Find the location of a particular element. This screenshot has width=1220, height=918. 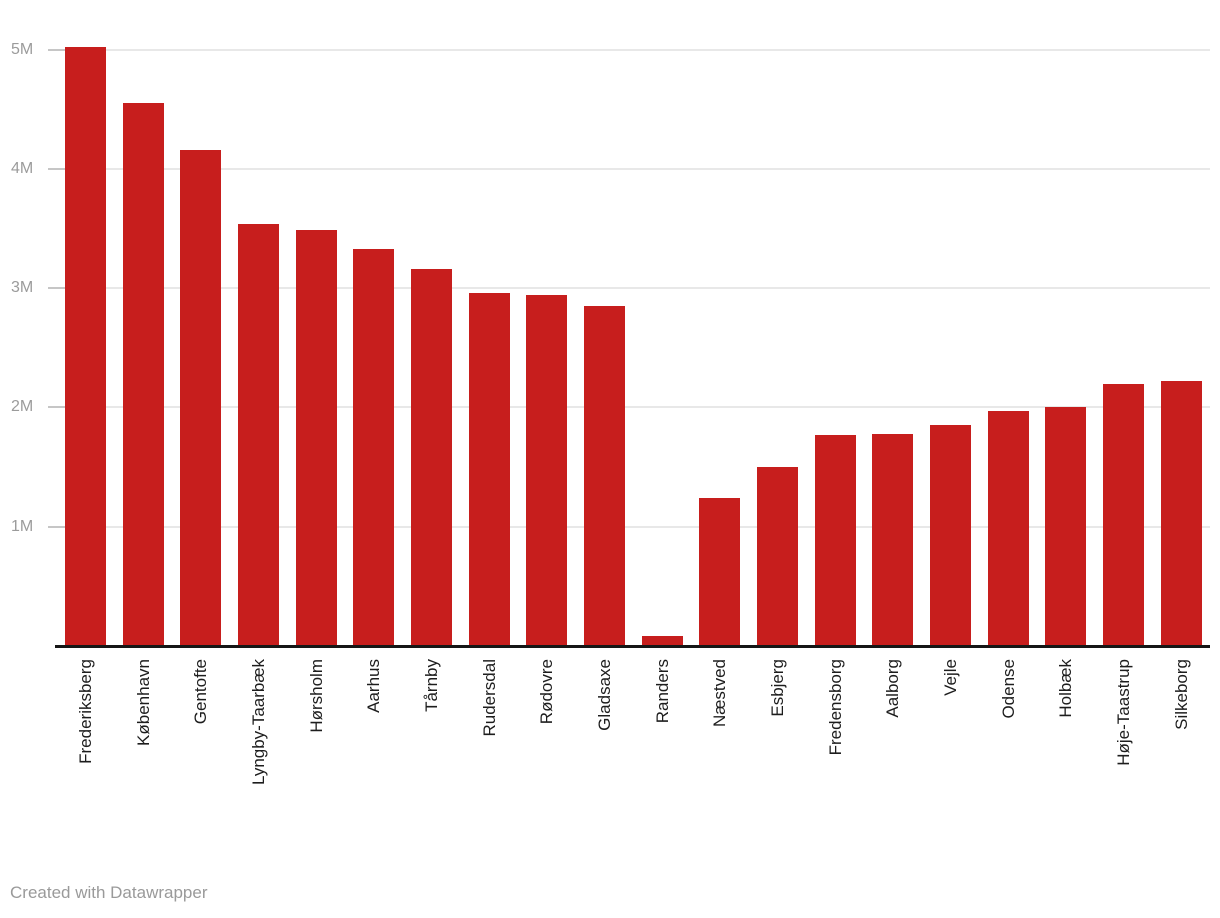

x-axis-label: København is located at coordinates (143, 702).